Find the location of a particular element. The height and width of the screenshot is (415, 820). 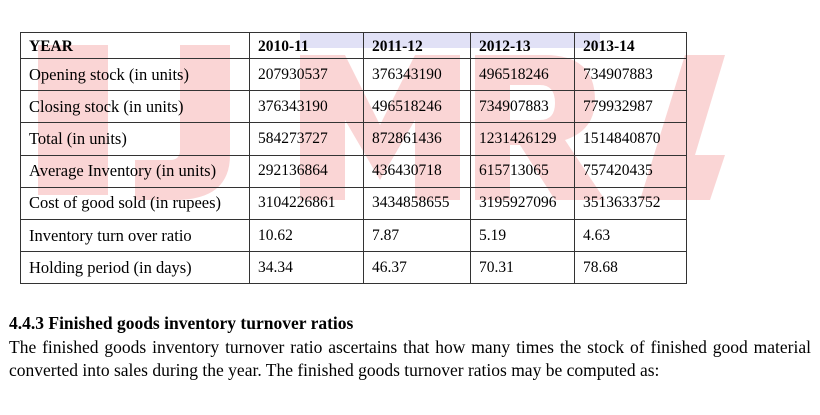

table-cell: 3195927096 is located at coordinates (522, 203).